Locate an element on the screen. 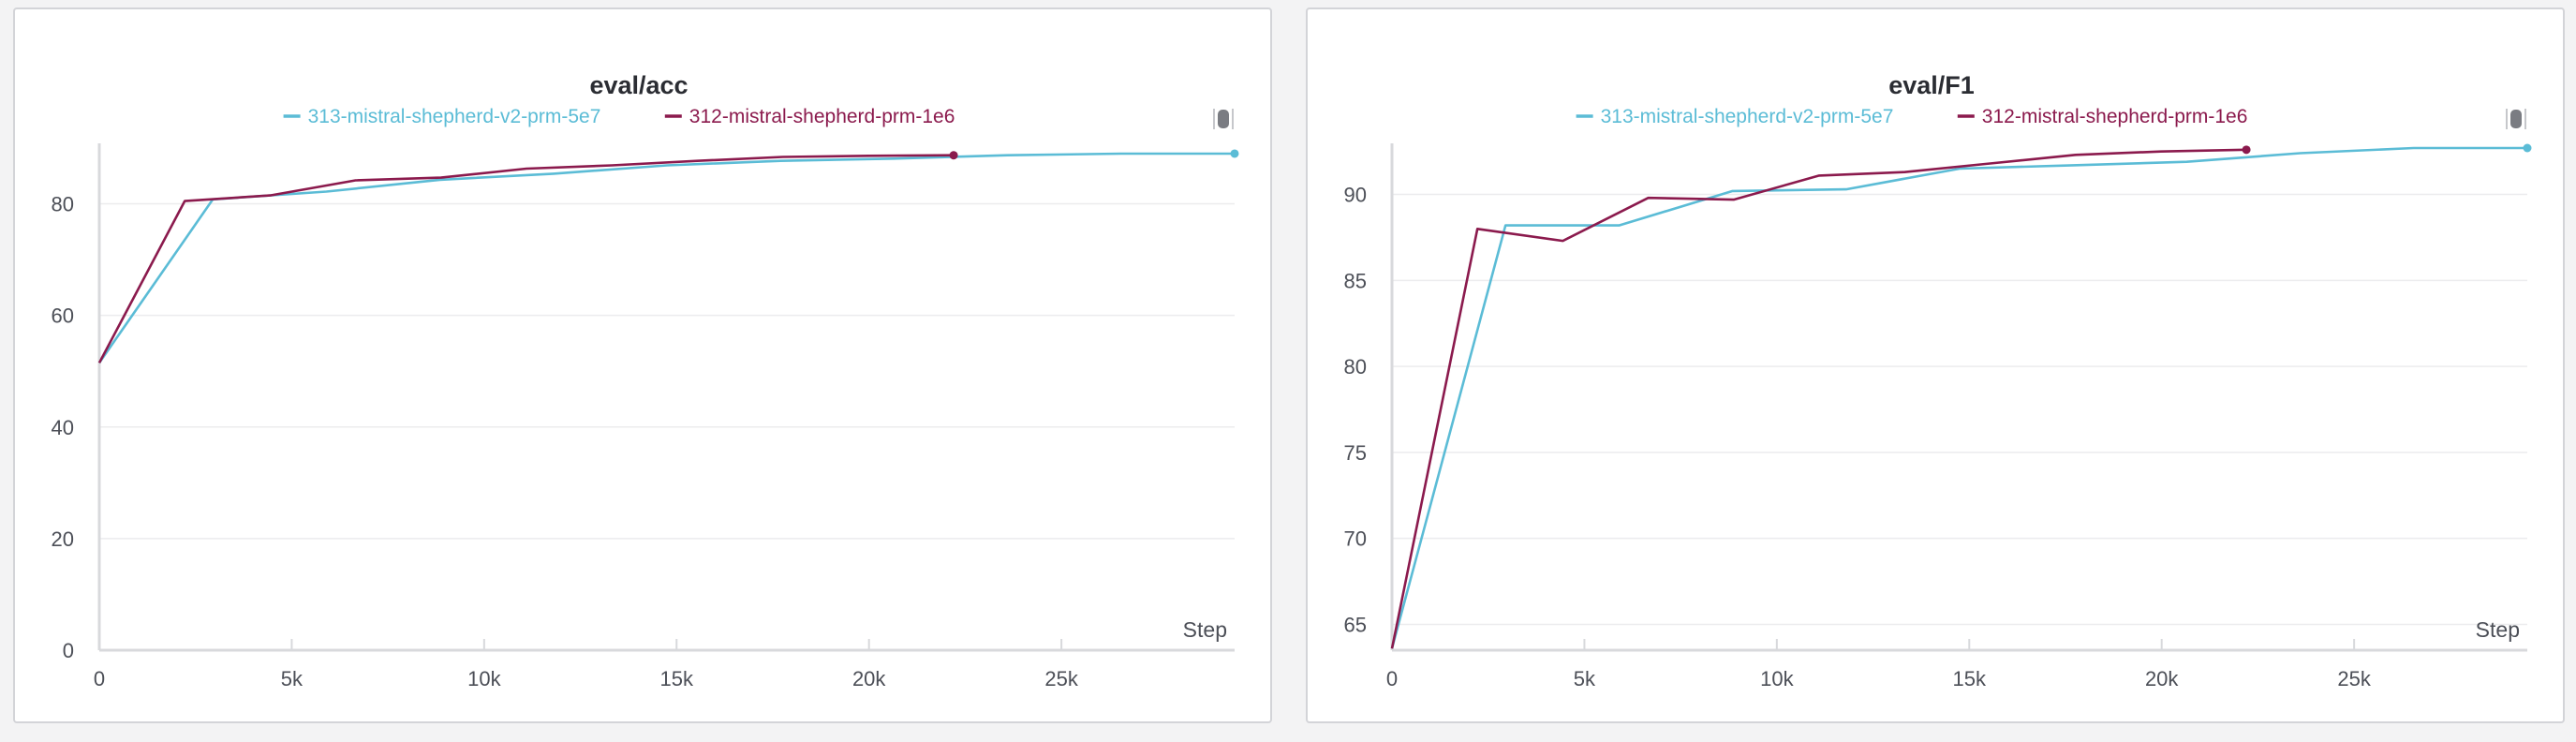  y-tick-label: 90 is located at coordinates (1356, 195).